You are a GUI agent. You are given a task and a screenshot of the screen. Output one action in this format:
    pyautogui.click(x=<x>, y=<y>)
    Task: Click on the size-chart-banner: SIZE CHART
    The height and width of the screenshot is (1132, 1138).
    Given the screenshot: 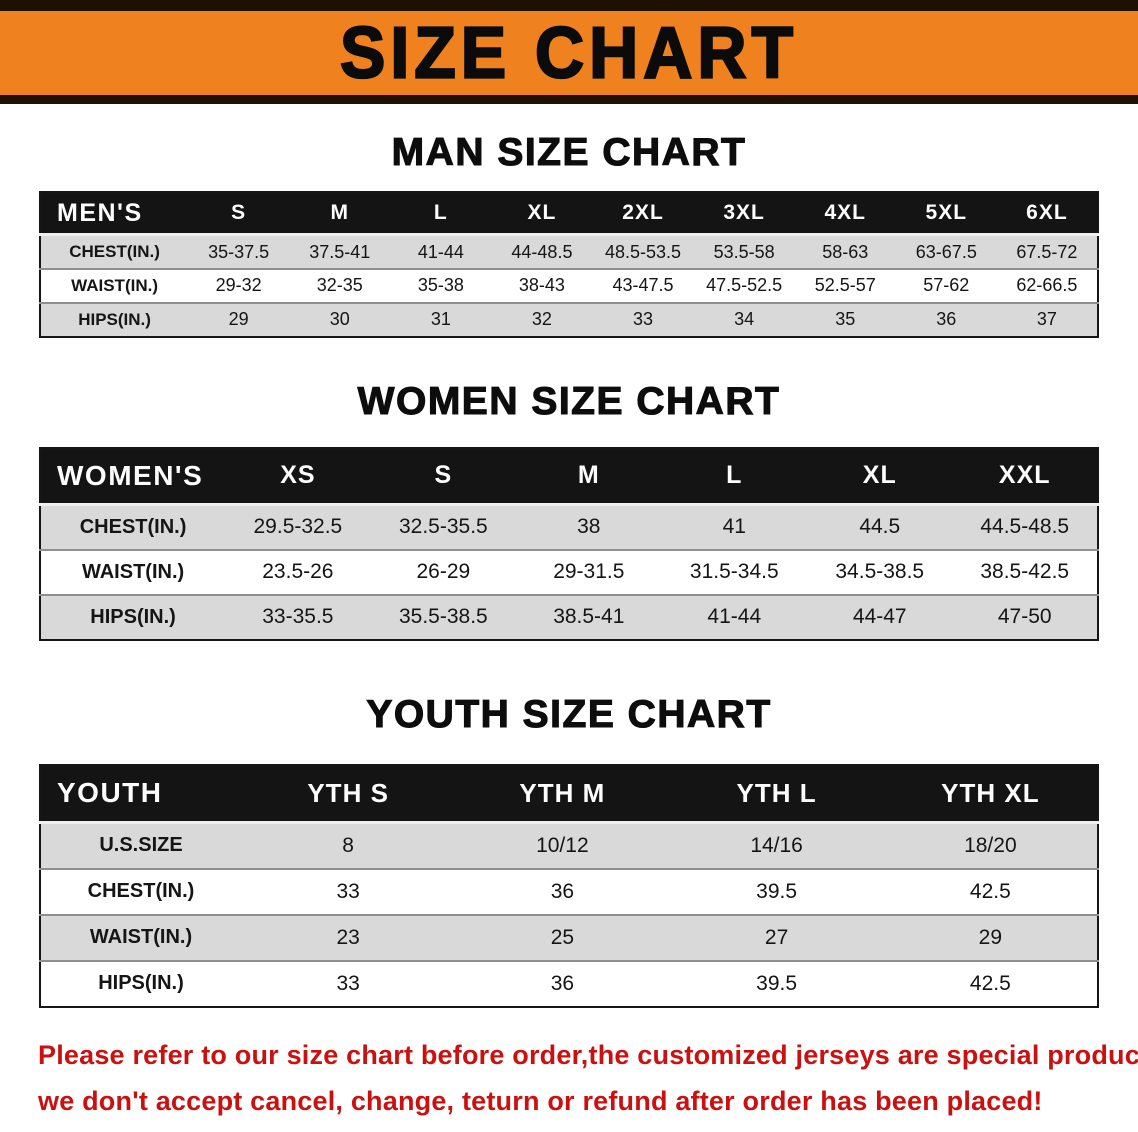 What is the action you would take?
    pyautogui.click(x=569, y=52)
    